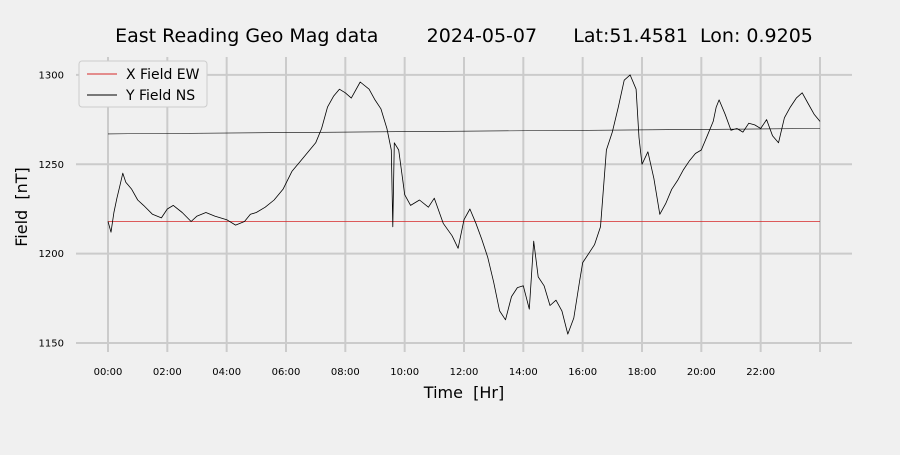  Describe the element at coordinates (463, 392) in the screenshot. I see `x-axis-label: Time [Hr]` at that location.